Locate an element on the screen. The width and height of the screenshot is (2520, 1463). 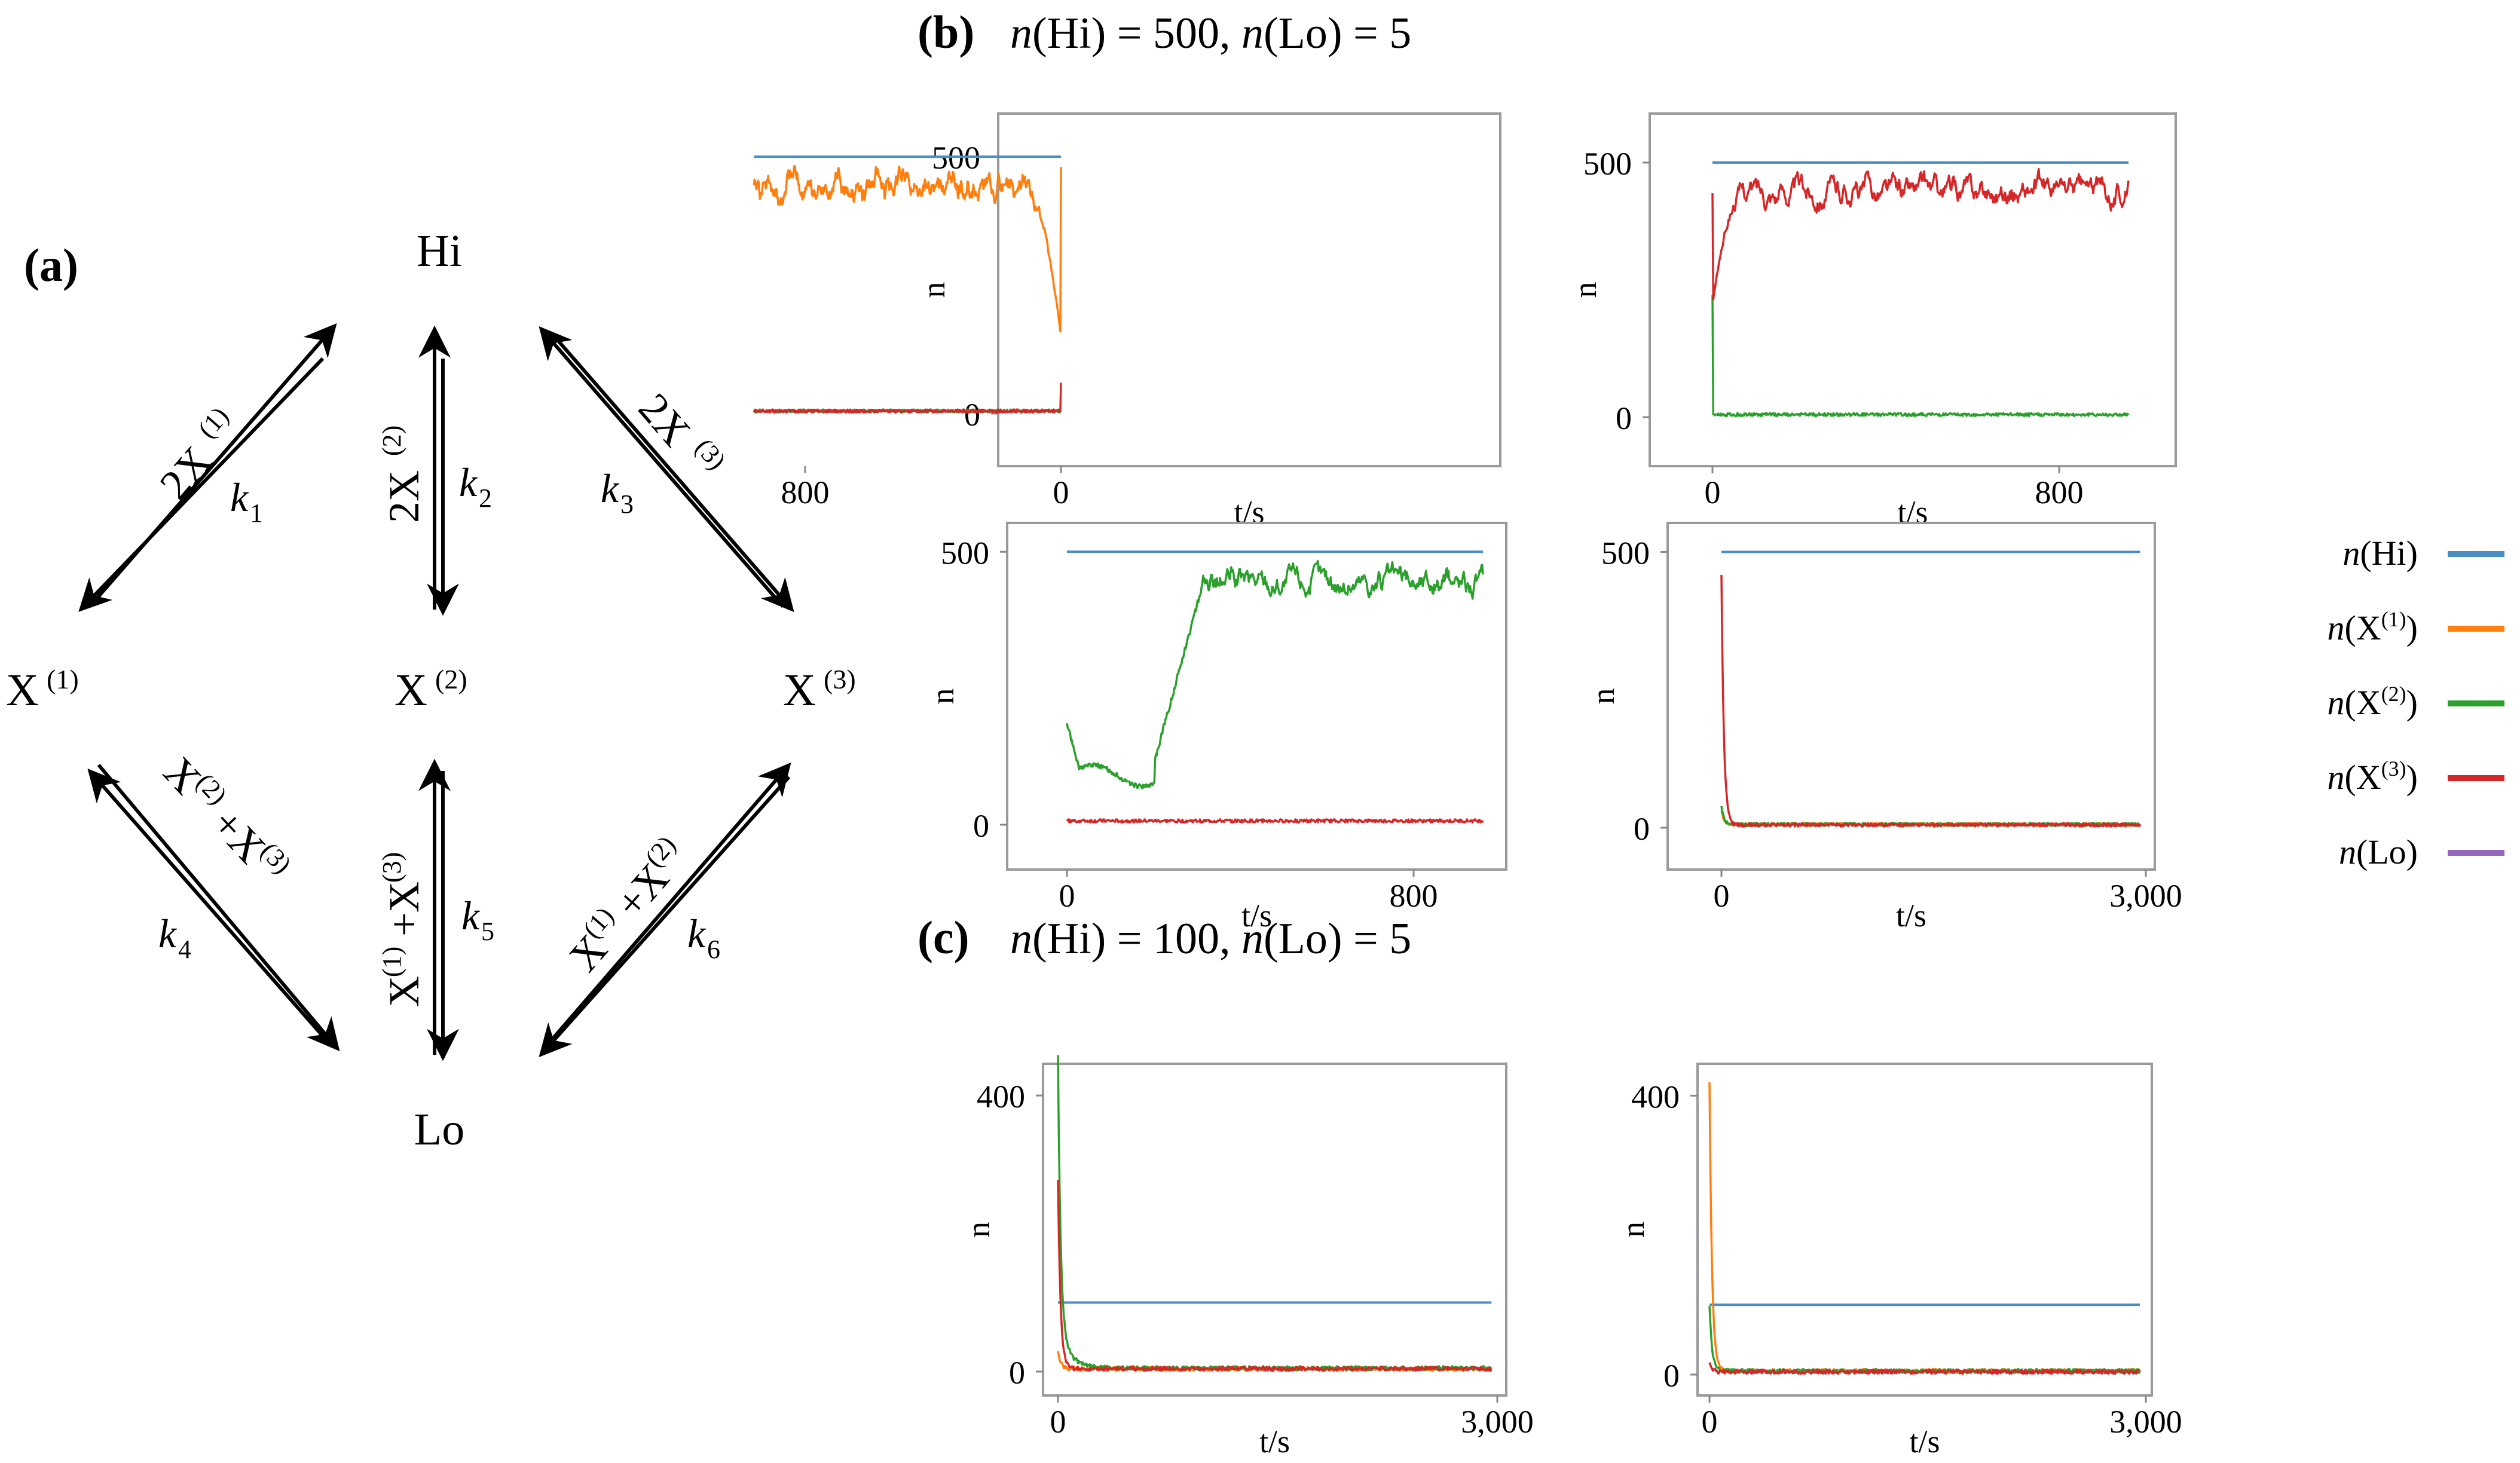
reaction-3-rate: k 3 is located at coordinates (618, 492).